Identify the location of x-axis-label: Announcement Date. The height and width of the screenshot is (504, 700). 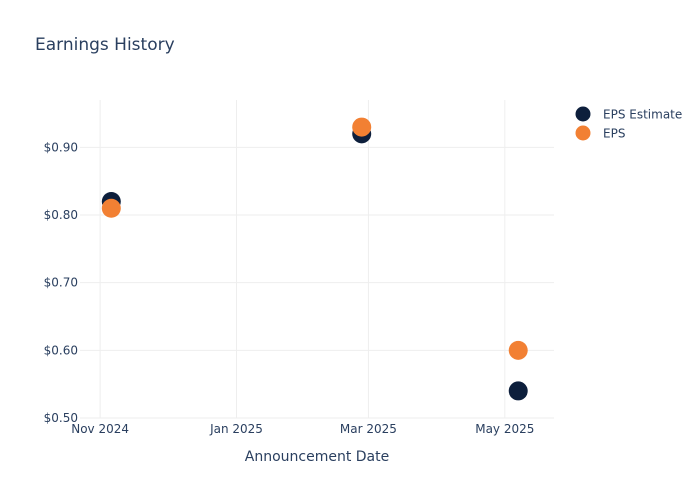
(317, 457).